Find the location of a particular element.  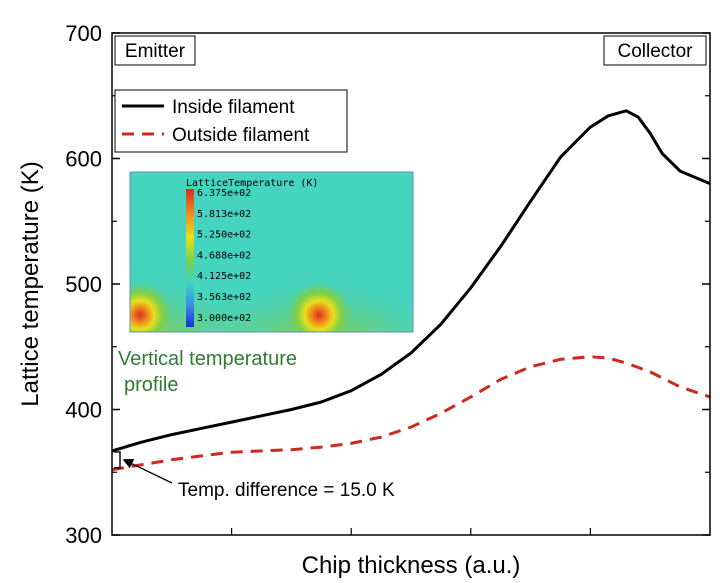

note-line-1: Vertical temperature is located at coordinates (207, 359).